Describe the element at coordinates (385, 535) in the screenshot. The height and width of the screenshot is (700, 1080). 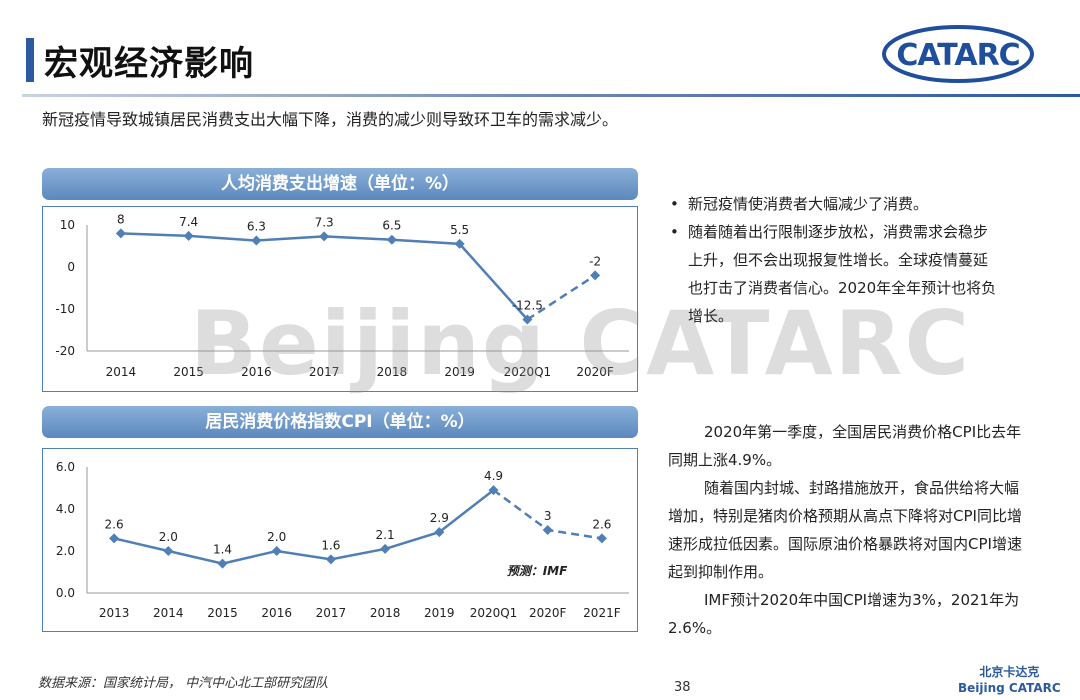
I see `chart2-data-label: 2.1` at that location.